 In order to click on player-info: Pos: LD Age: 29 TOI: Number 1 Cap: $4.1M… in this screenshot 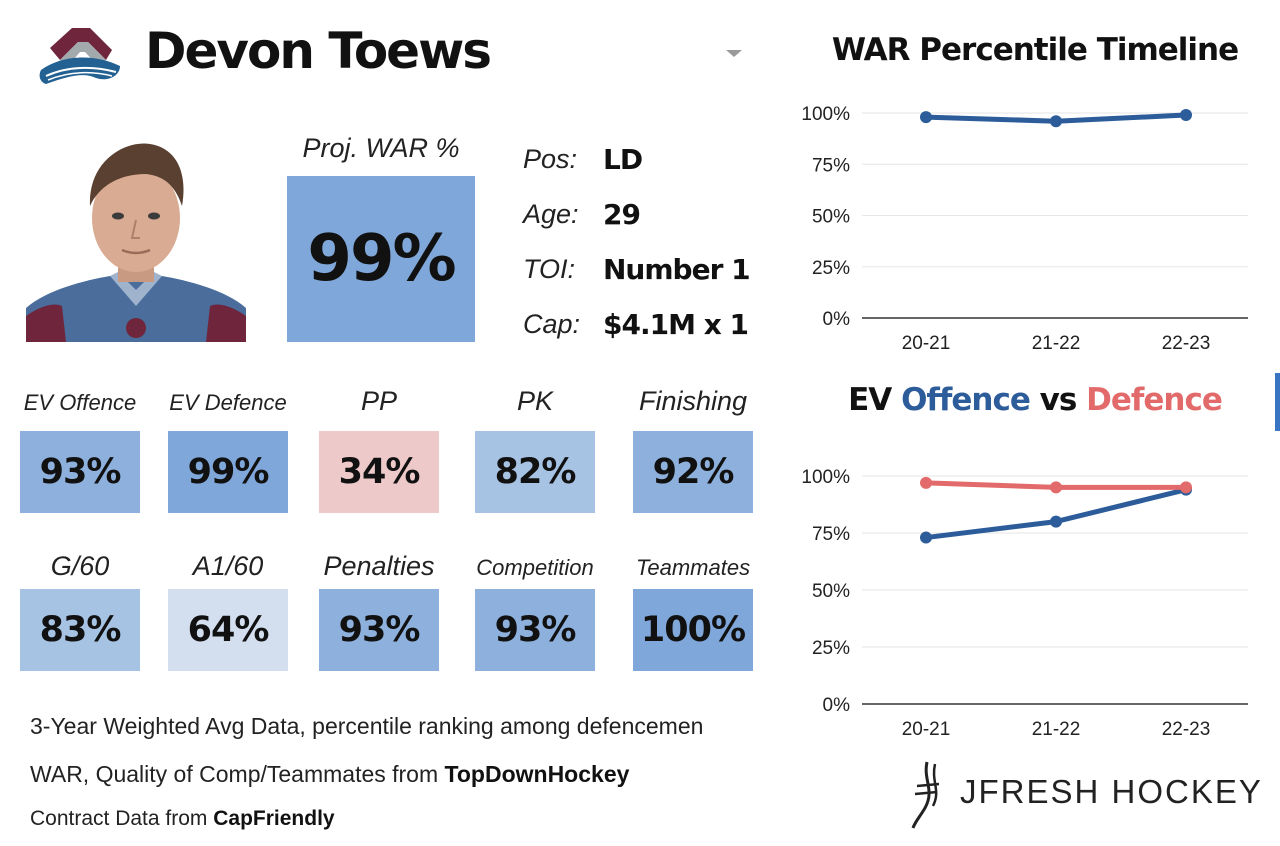, I will do `click(637, 242)`.